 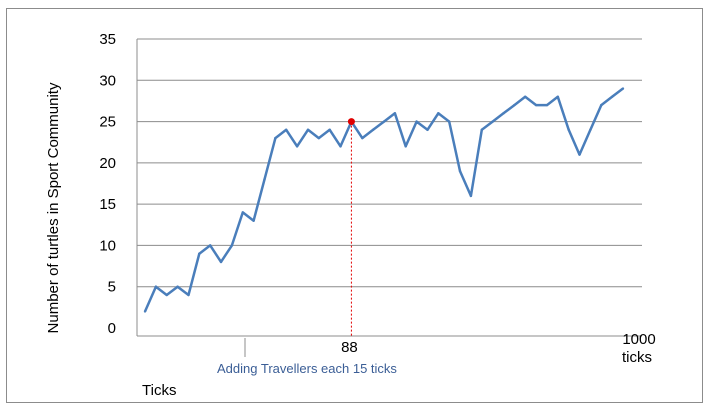 What do you see at coordinates (351, 122) in the screenshot?
I see `marker-point` at bounding box center [351, 122].